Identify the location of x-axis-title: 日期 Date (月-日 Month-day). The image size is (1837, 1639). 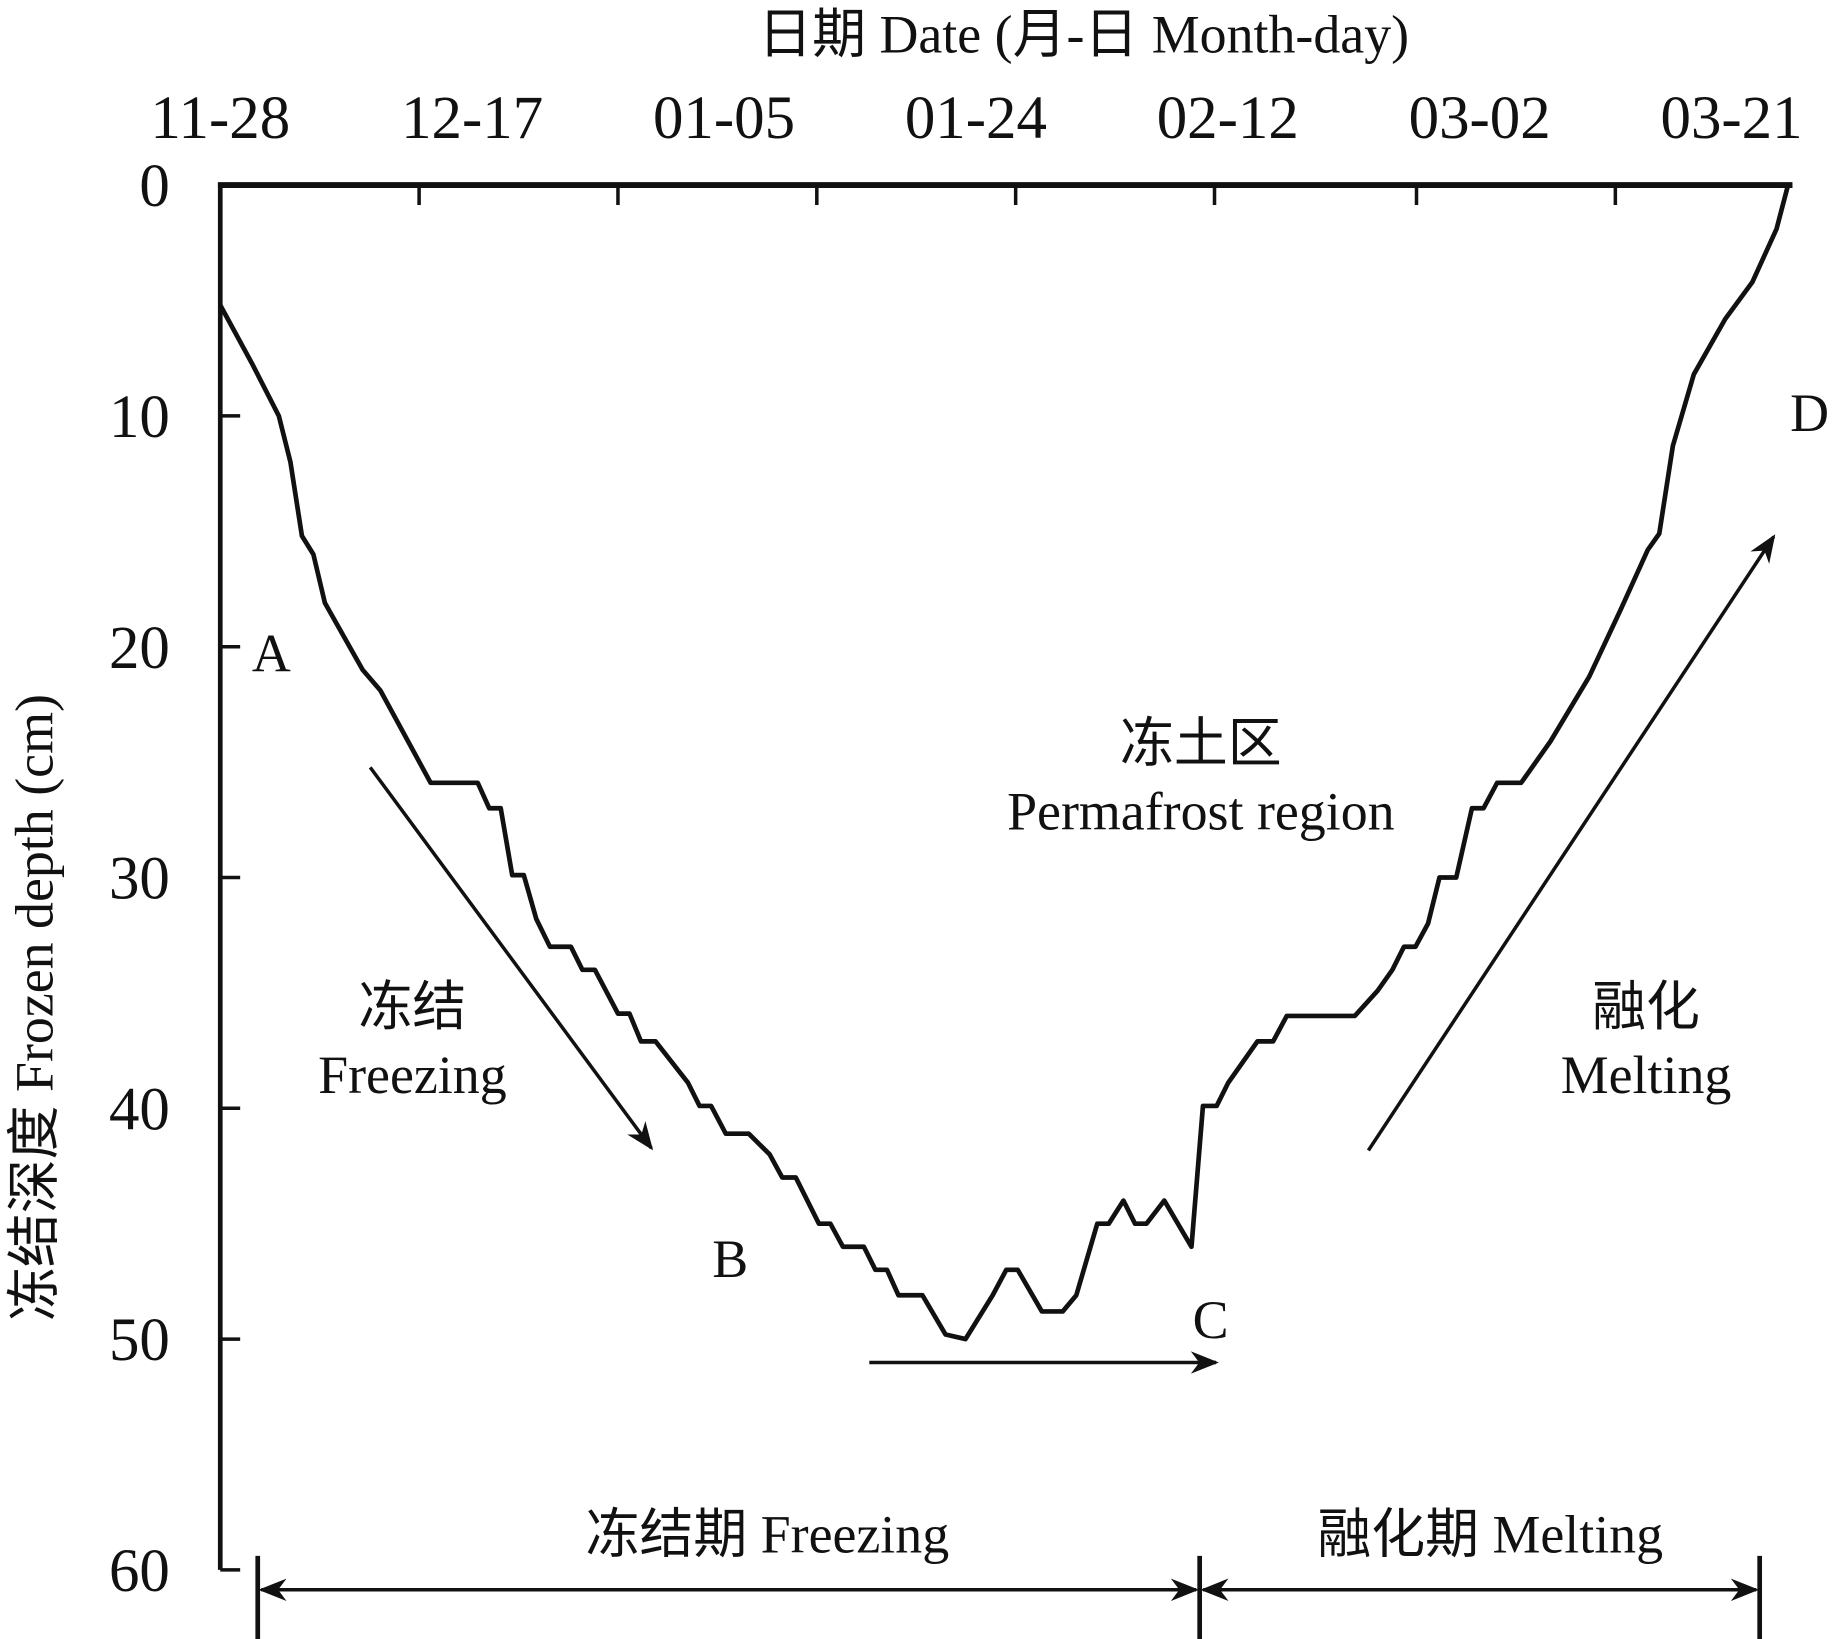
(1083, 35).